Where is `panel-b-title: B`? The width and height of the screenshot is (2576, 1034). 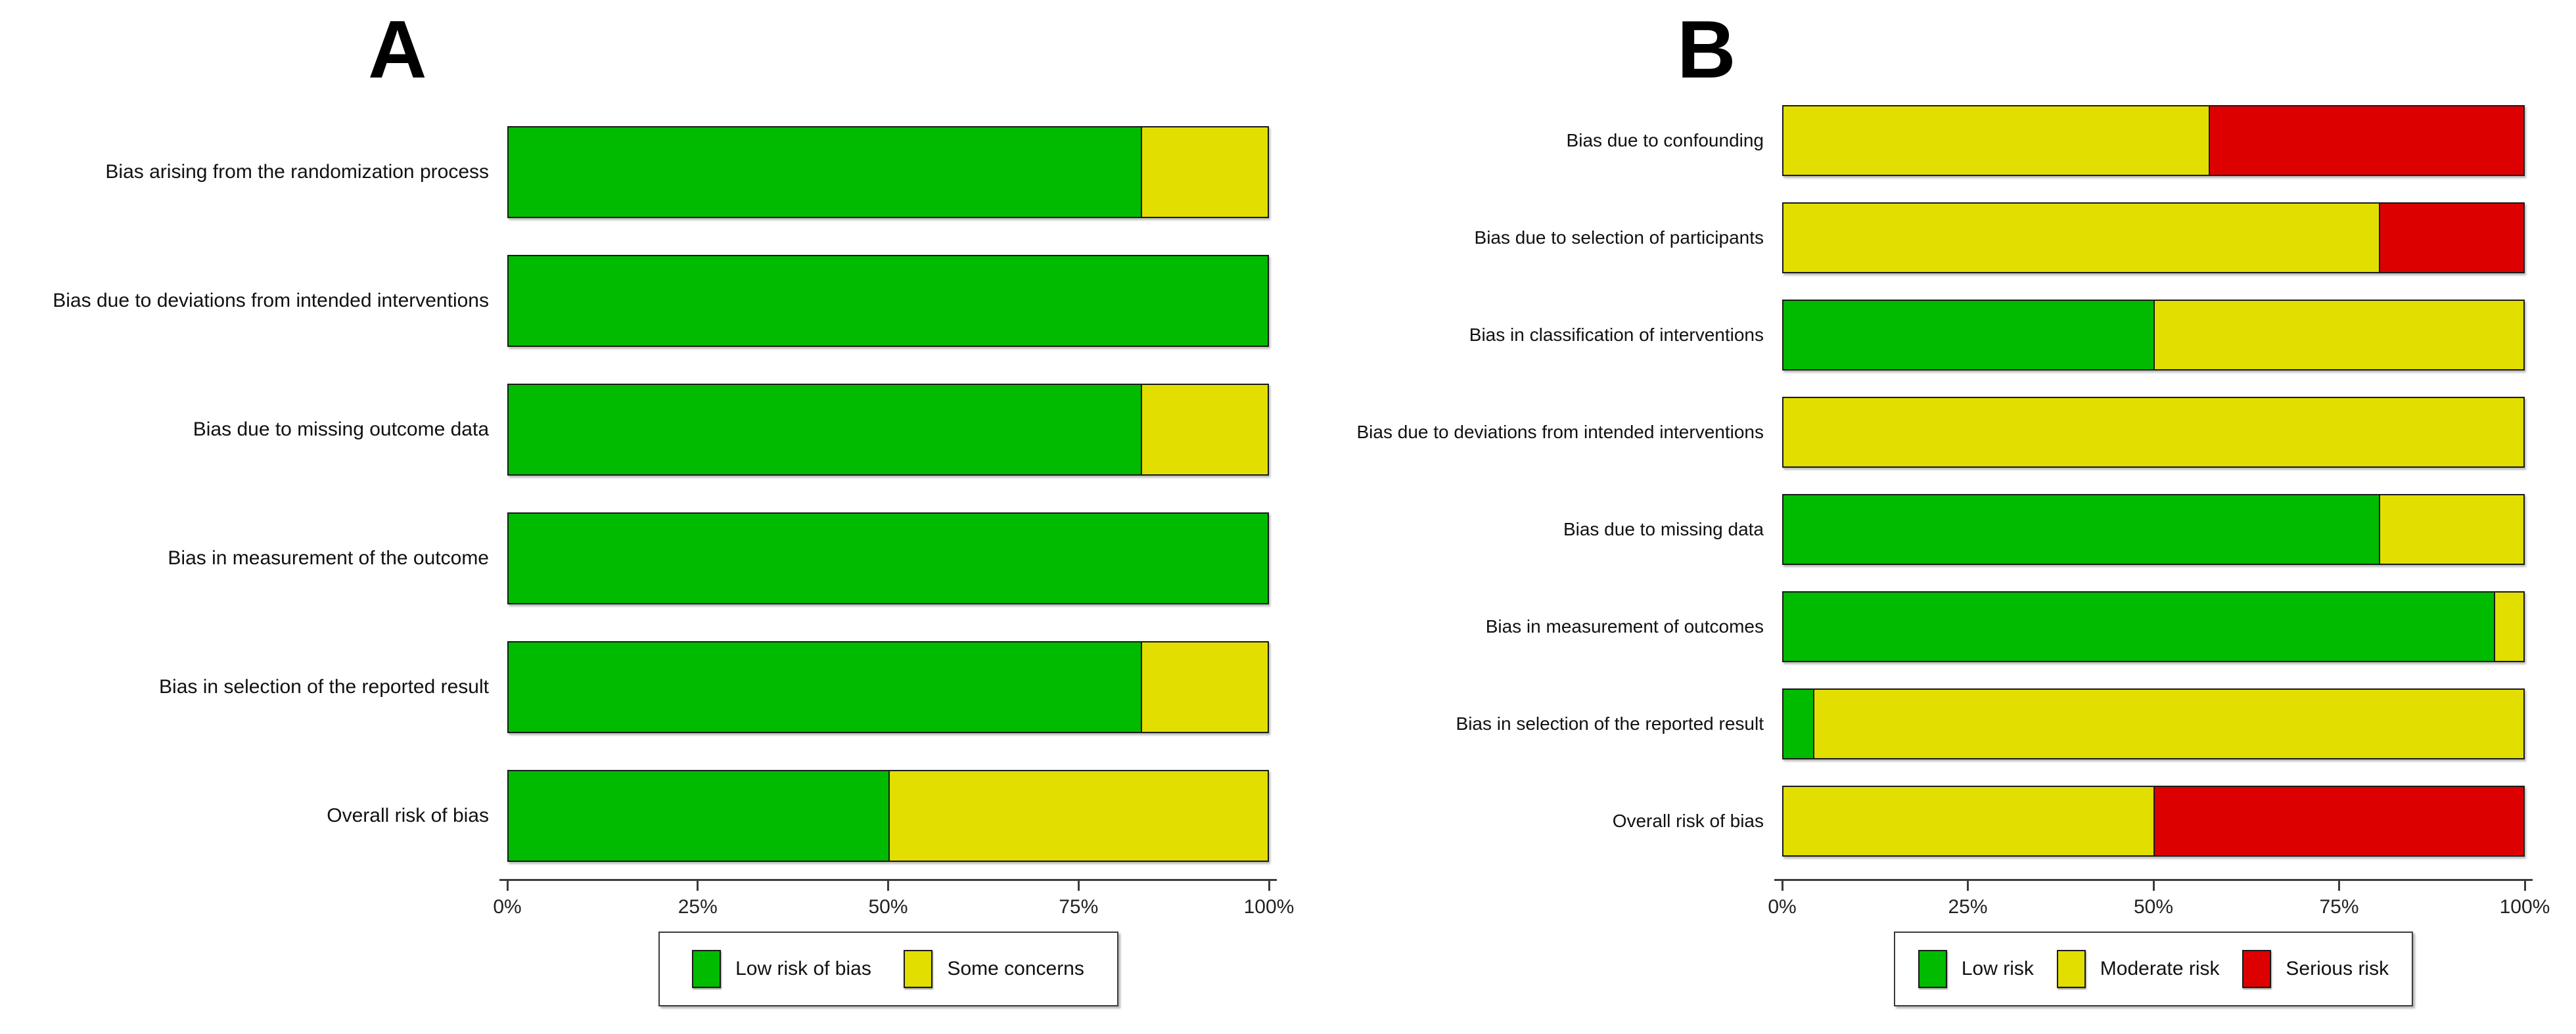 panel-b-title: B is located at coordinates (1706, 50).